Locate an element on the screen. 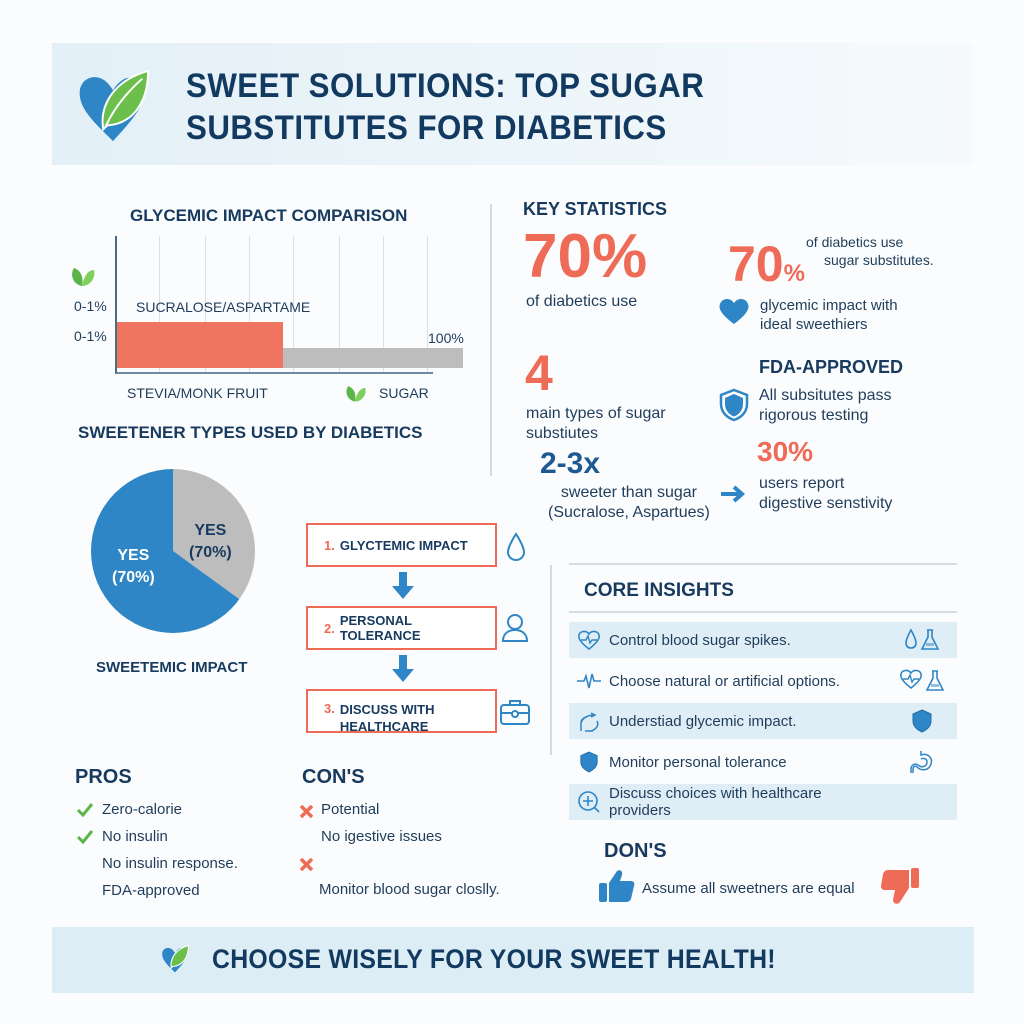  user-icon is located at coordinates (515, 628).